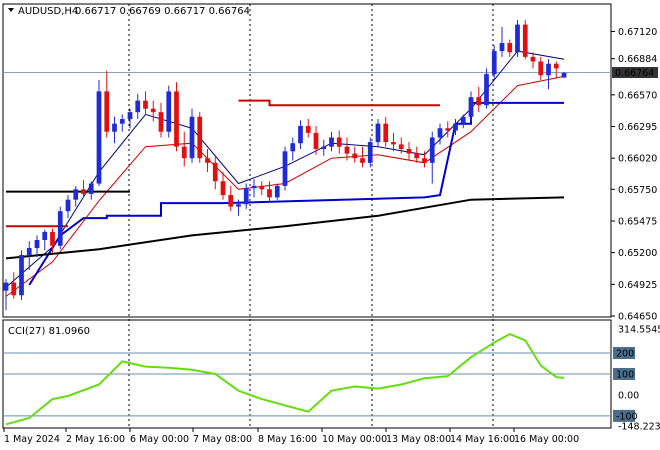 This screenshot has width=660, height=450. Describe the element at coordinates (637, 285) in the screenshot. I see `price-tick-label: 0.64925` at that location.